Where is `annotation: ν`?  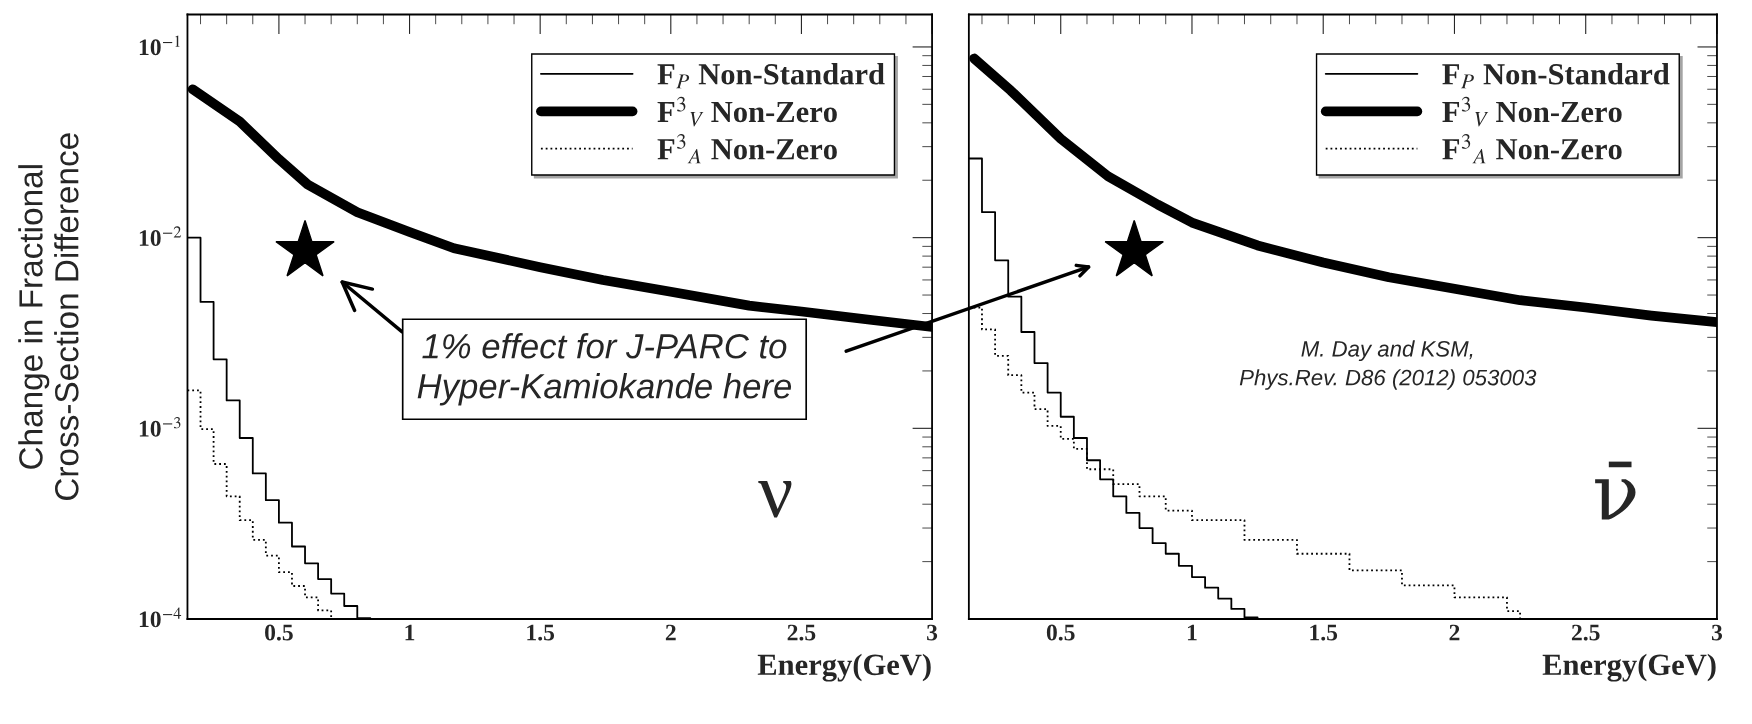
annotation: ν is located at coordinates (775, 499).